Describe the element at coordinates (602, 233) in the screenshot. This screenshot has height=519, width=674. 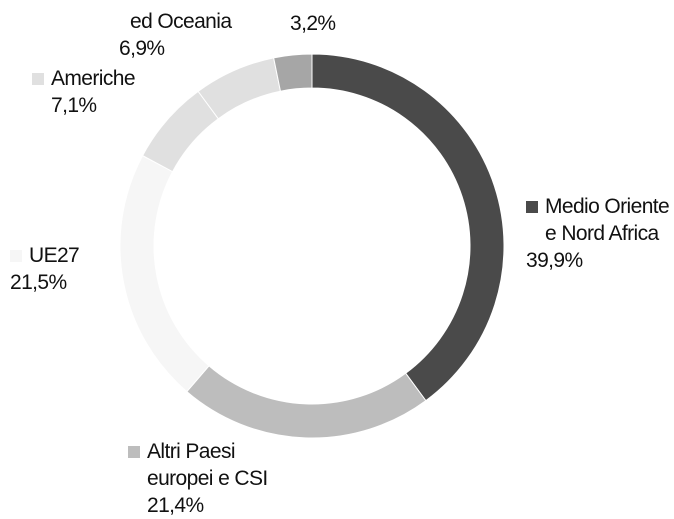
I see `slice-name-line2: e Nord Africa` at that location.